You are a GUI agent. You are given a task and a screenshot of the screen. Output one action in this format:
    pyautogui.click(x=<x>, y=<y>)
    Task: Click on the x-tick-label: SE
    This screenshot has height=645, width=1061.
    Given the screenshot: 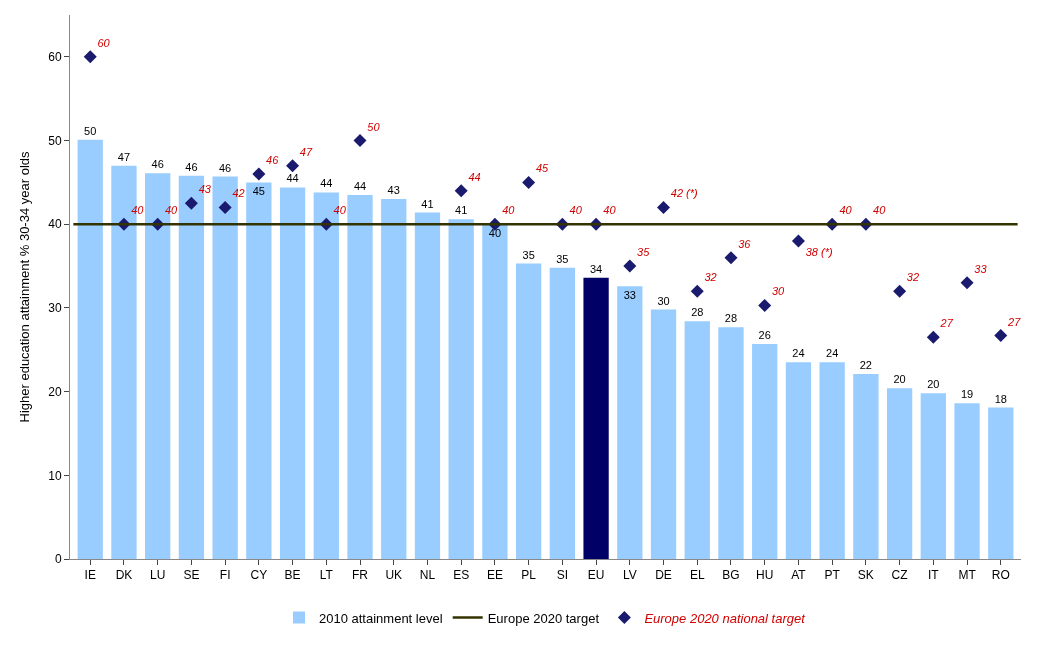 What is the action you would take?
    pyautogui.click(x=191, y=575)
    